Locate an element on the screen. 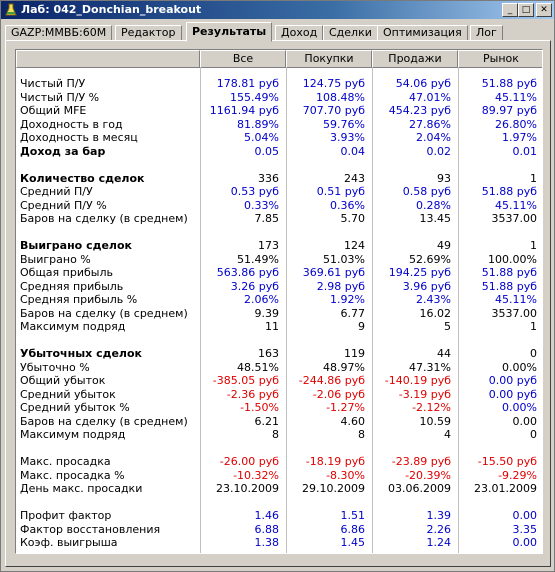 This screenshot has width=555, height=572. table-row: Средняя прибыль % 2.06% 1.92% 2.43% 45.11% is located at coordinates (279, 299).